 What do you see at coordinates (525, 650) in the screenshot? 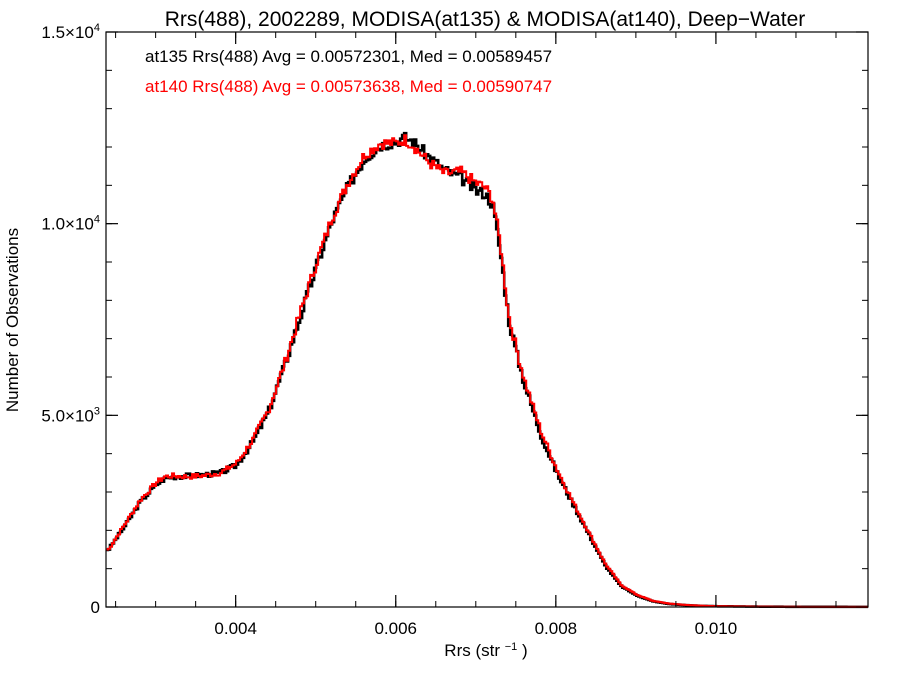
I see `x-axis-label-close: )` at bounding box center [525, 650].